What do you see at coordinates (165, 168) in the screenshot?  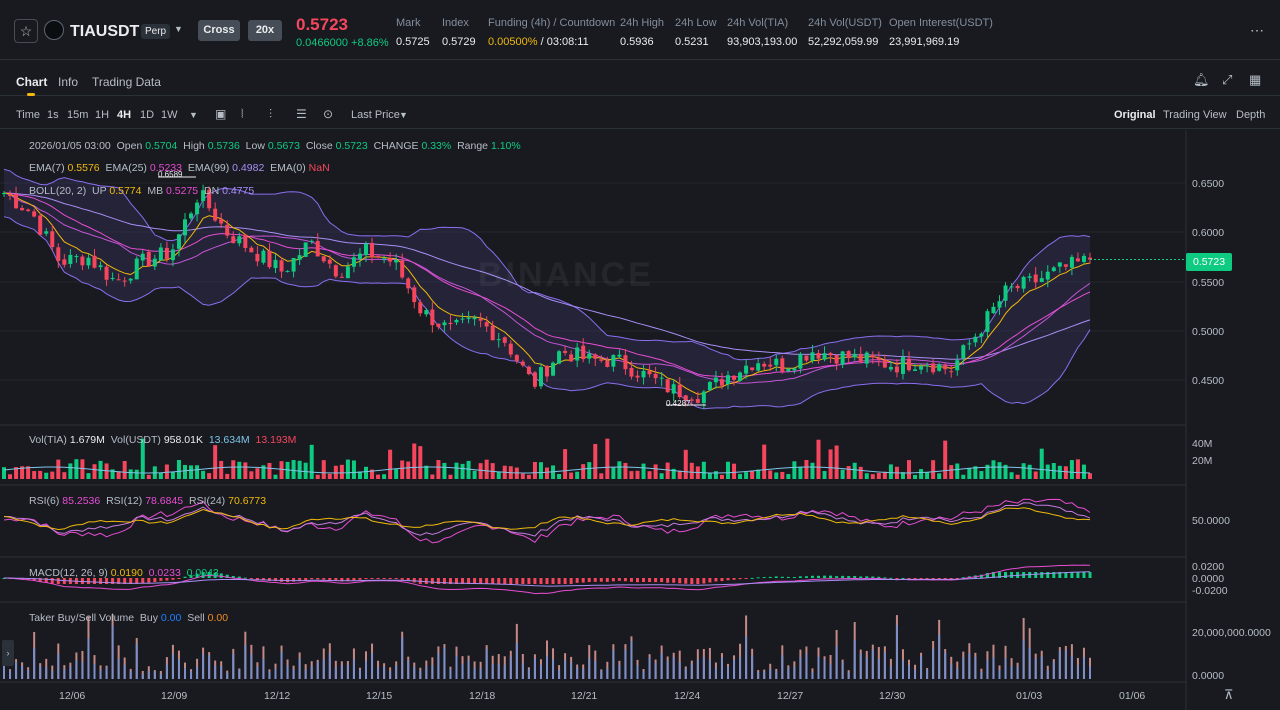 I see `ema25-value: 0.5233` at bounding box center [165, 168].